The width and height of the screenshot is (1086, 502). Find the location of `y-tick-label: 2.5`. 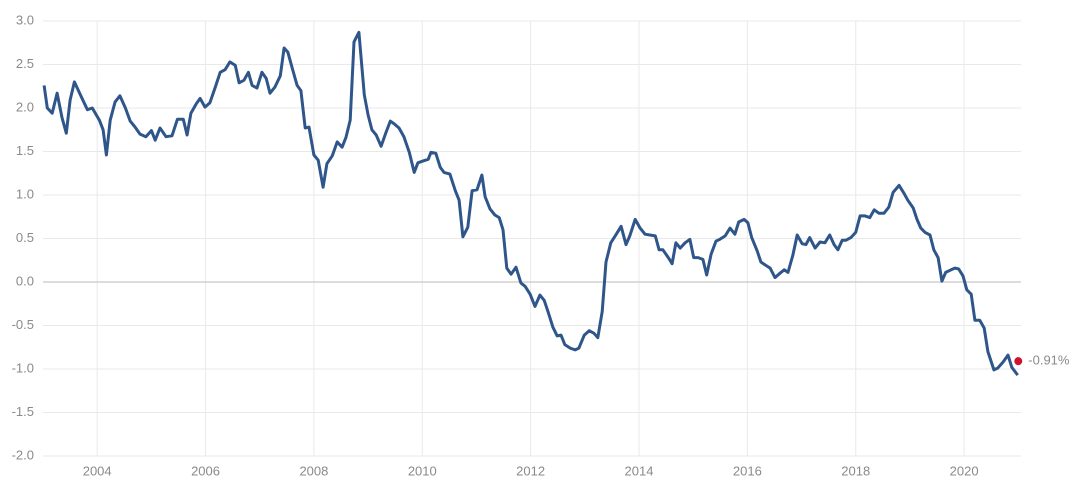

y-tick-label: 2.5 is located at coordinates (25, 63).